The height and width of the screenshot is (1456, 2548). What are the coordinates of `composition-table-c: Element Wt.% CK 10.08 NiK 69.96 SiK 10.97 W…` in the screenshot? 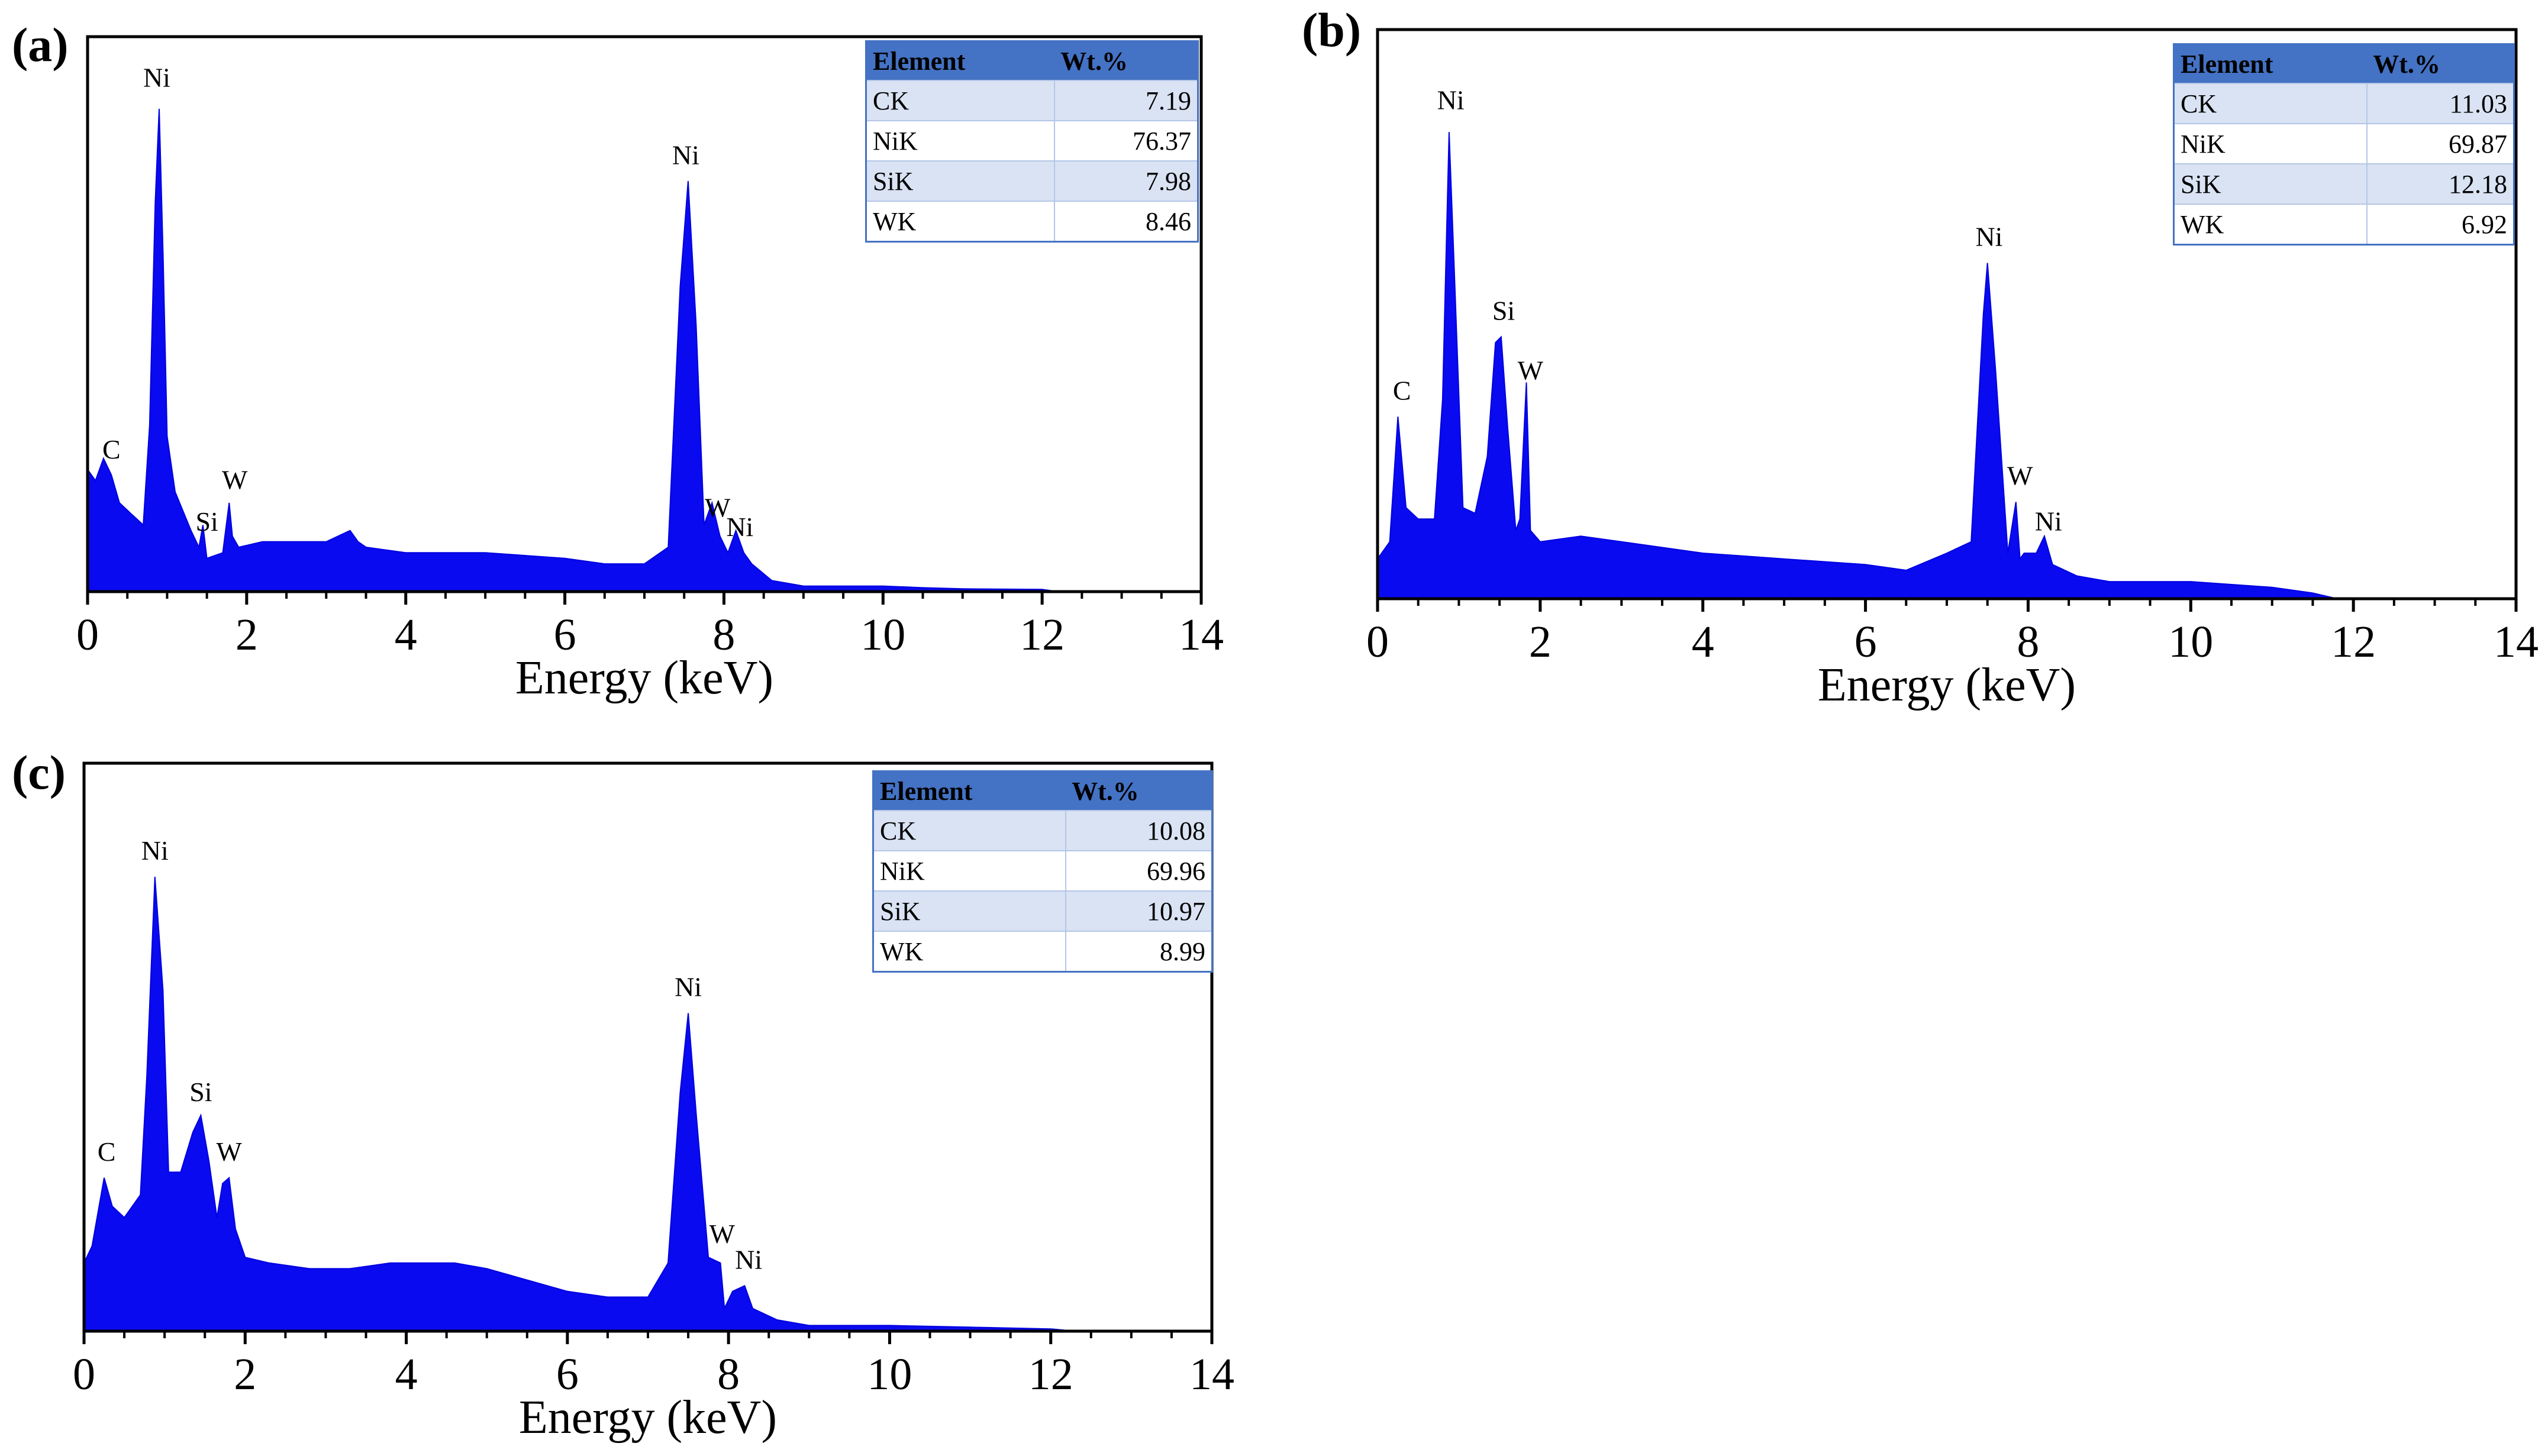 It's located at (1042, 871).